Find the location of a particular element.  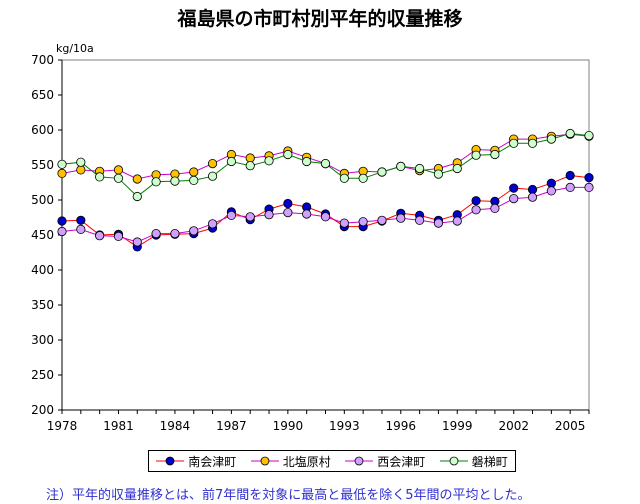

y-tick-label: 600 is located at coordinates (42, 130).